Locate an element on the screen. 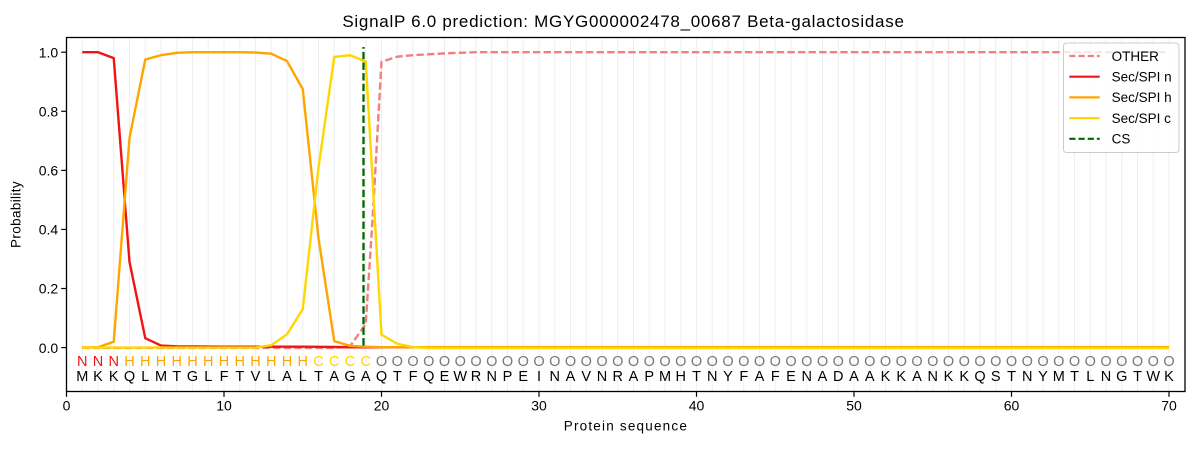 The height and width of the screenshot is (450, 1200). svg-text: 0.8 is located at coordinates (49, 111).